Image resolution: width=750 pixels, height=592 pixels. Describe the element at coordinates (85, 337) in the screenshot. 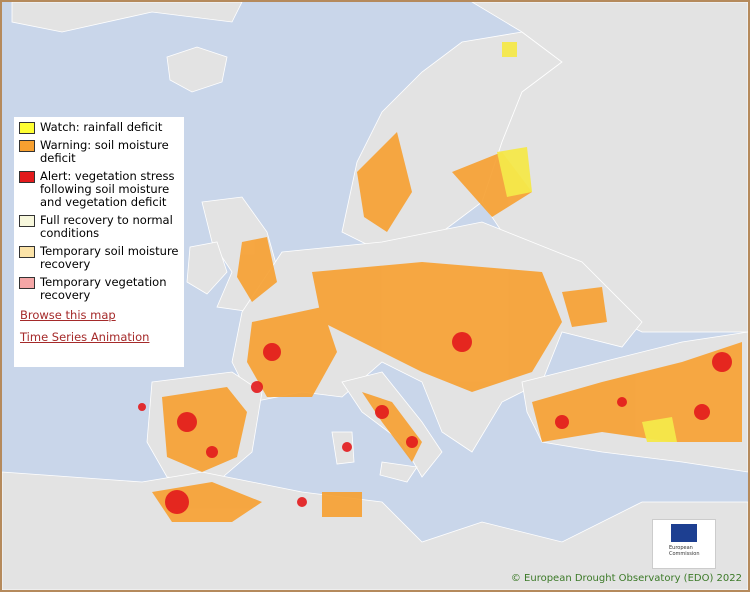

I see `animation-link: Time Series Animation` at that location.